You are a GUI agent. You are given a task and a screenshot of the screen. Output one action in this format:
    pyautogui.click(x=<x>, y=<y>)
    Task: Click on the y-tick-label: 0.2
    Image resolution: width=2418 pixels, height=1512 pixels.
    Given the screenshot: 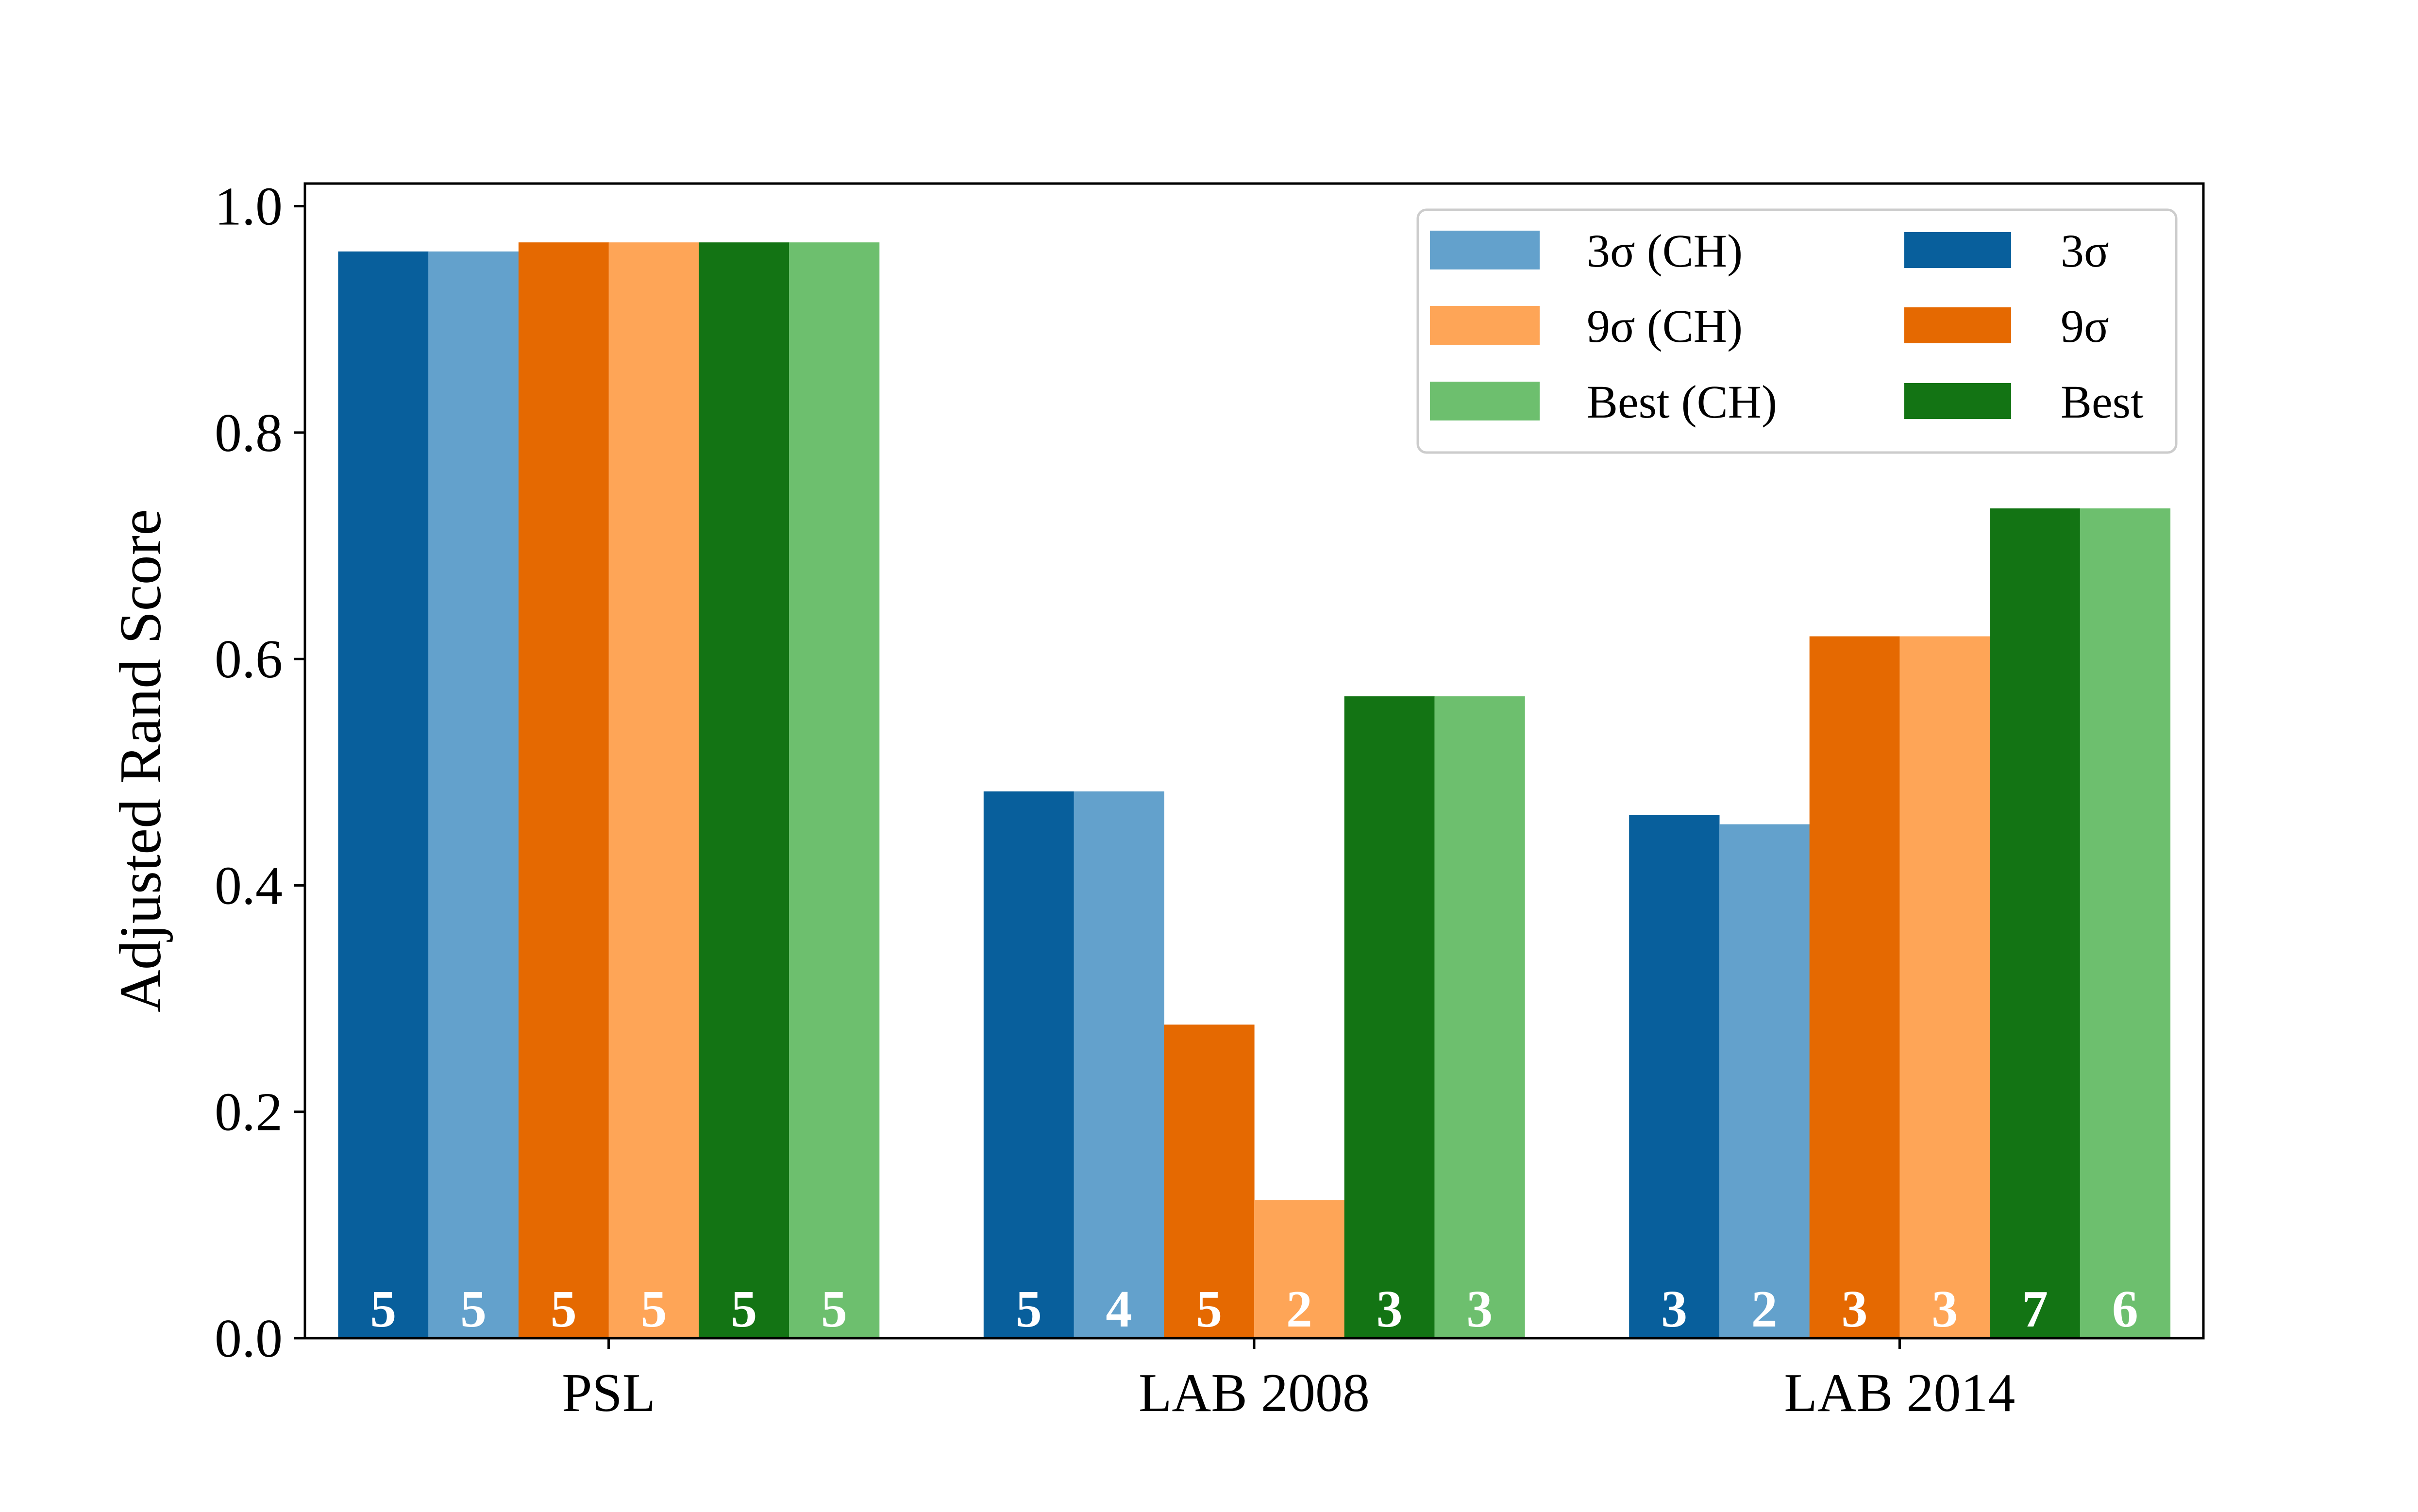 What is the action you would take?
    pyautogui.click(x=249, y=1112)
    